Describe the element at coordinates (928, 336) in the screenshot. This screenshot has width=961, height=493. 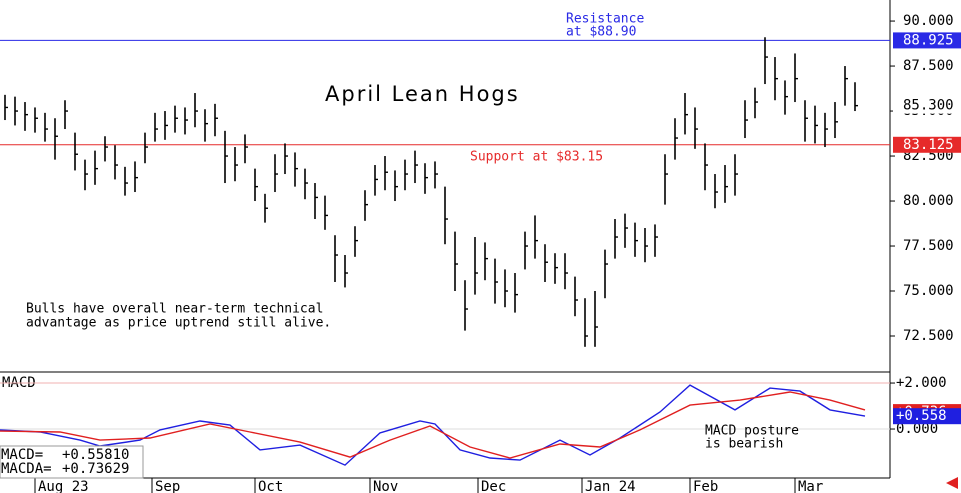
I see `y-tick-label: 72.500` at that location.